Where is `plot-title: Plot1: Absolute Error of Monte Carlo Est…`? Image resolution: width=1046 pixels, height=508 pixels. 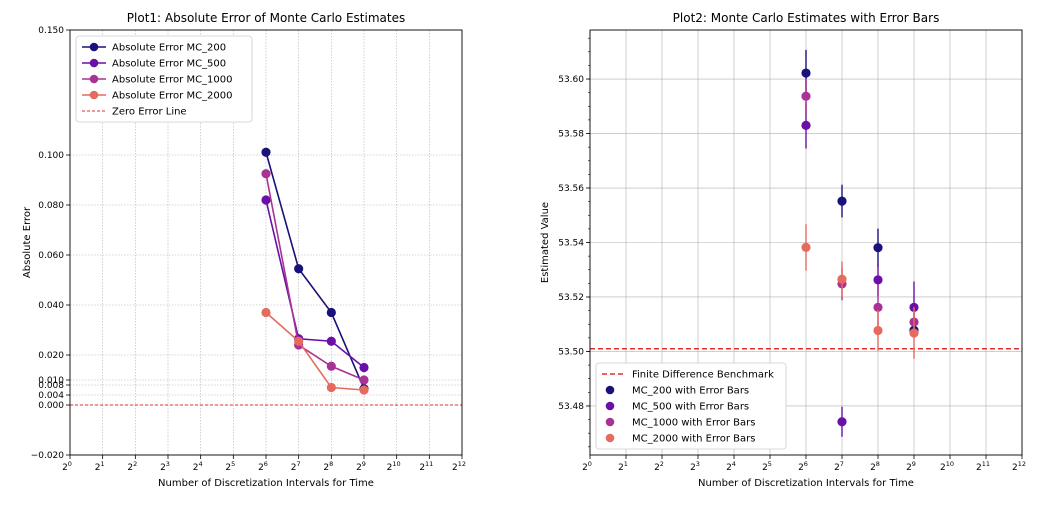 plot-title: Plot1: Absolute Error of Monte Carlo Est… is located at coordinates (266, 18).